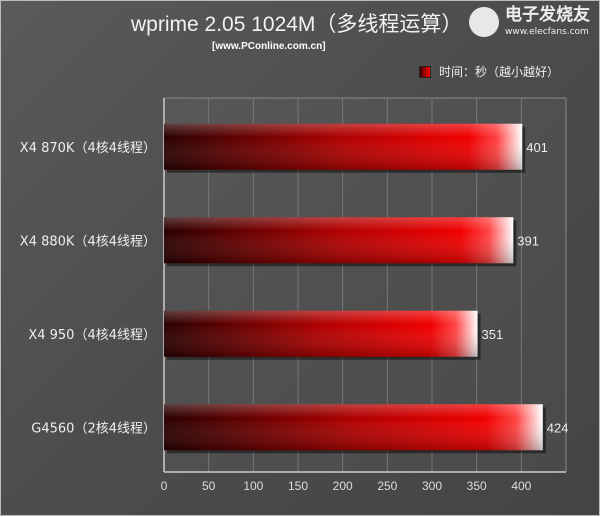  I want to click on x-tick-label: 200, so click(343, 486).